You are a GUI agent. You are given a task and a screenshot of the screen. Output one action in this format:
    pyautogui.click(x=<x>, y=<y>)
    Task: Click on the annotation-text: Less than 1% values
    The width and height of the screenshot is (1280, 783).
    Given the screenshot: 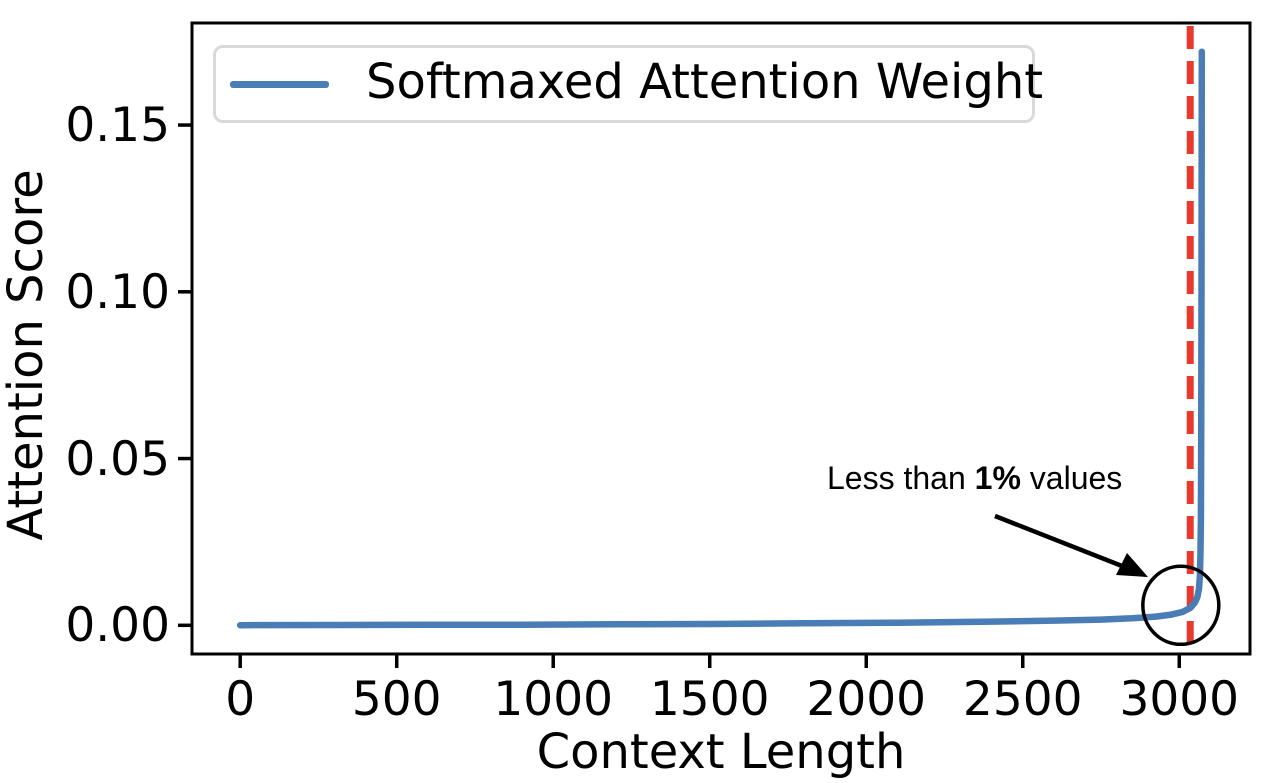 What is the action you would take?
    pyautogui.click(x=975, y=478)
    